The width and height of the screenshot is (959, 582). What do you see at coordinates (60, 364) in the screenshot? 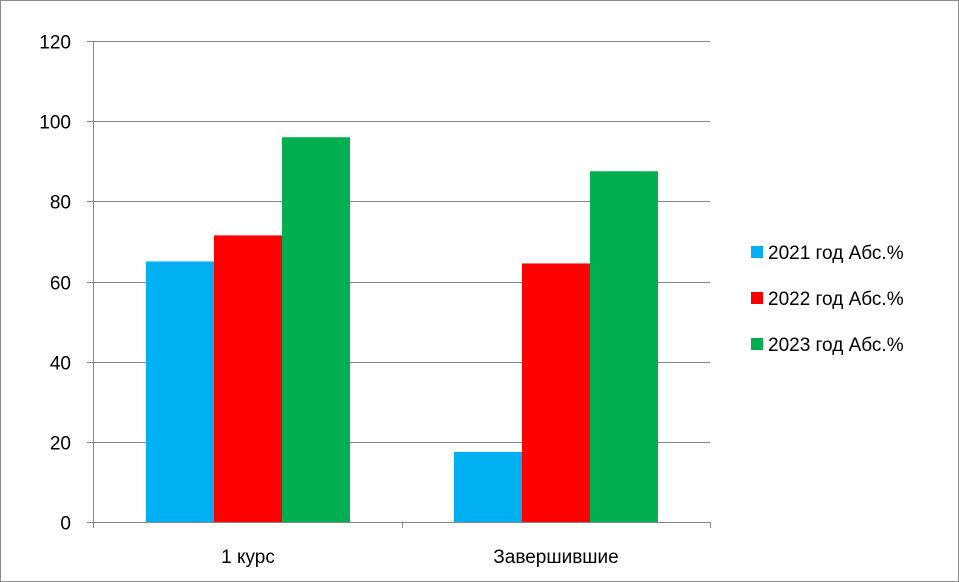
I see `y-tick-label: 40` at bounding box center [60, 364].